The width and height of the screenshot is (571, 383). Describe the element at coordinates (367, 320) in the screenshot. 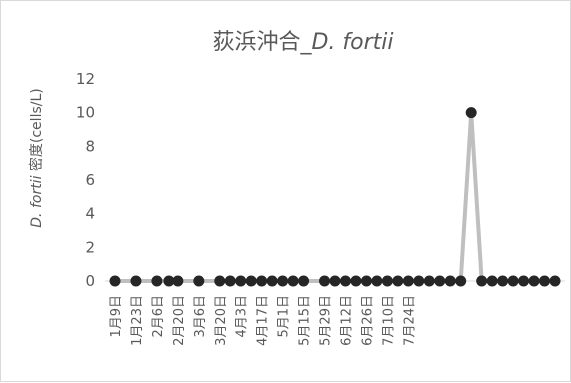

I see `x-tick-label: 6月26日` at that location.